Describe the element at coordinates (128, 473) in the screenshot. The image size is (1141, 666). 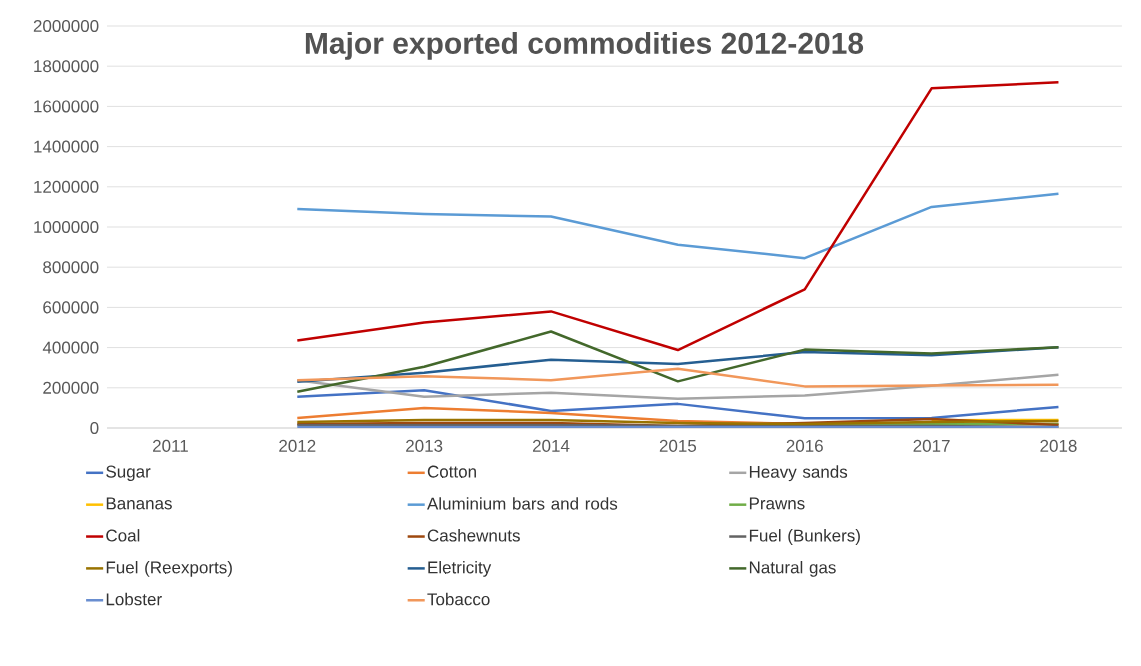
I see `legend-label: Sugar` at that location.